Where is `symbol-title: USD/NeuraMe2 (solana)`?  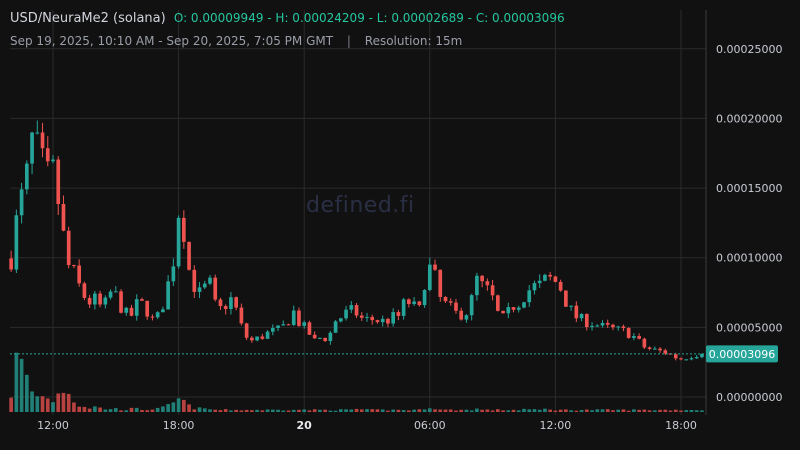 symbol-title: USD/NeuraMe2 (solana) is located at coordinates (88, 18).